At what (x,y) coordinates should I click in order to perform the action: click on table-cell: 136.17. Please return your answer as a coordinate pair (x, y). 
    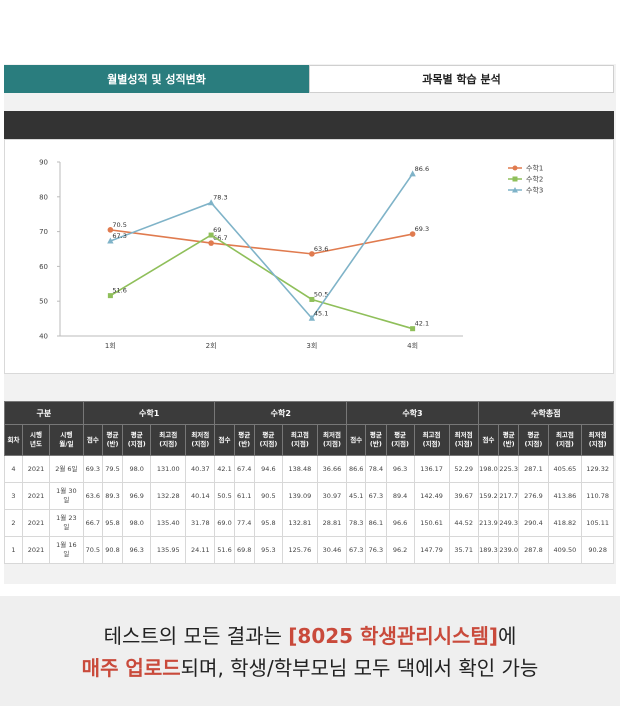
    Looking at the image, I should click on (431, 469).